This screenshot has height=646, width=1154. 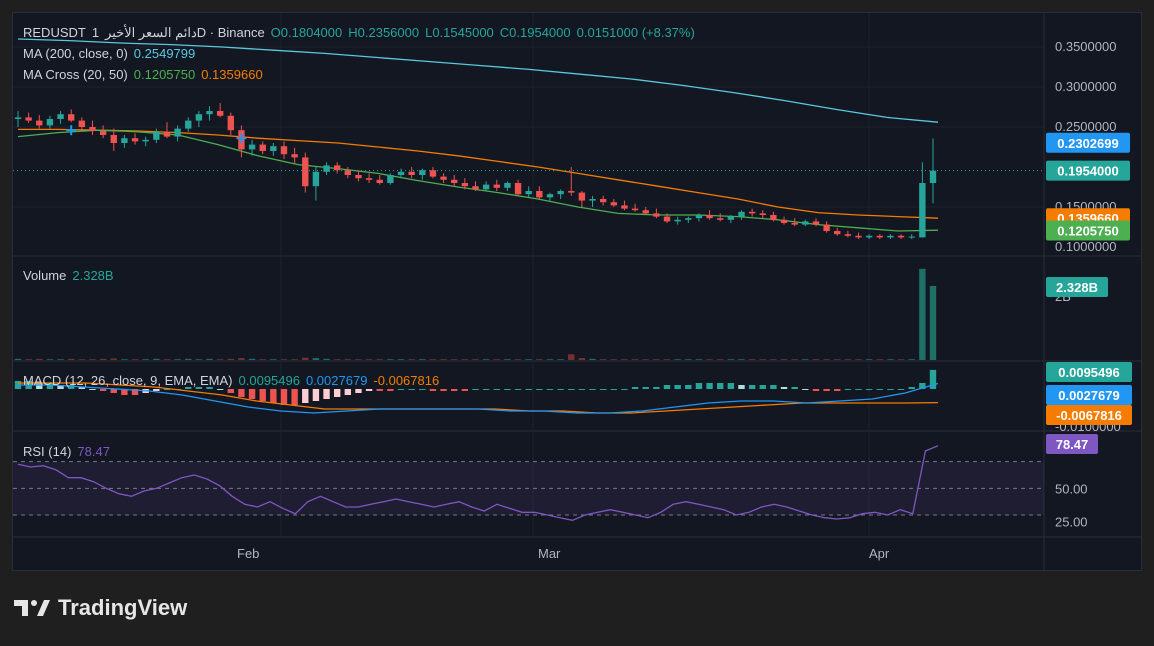 What do you see at coordinates (1085, 126) in the screenshot?
I see `price-tick: 0.2500000` at bounding box center [1085, 126].